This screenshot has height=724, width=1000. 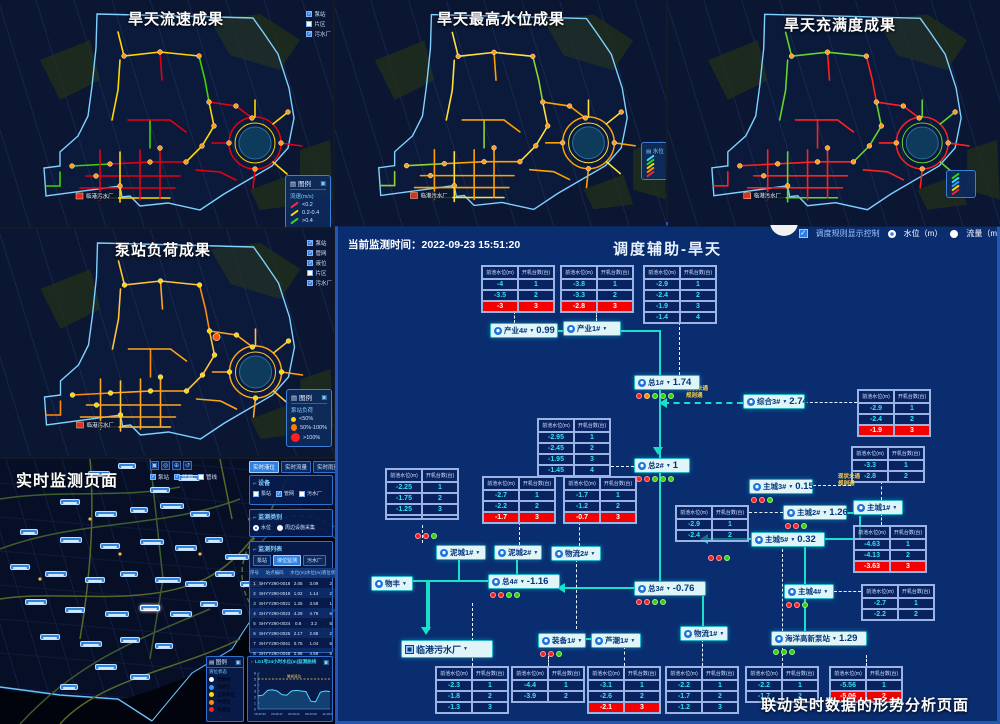 What do you see at coordinates (788, 539) in the screenshot?
I see `station-node-主城5#: 主城5# ▼ 0.32` at bounding box center [788, 539].